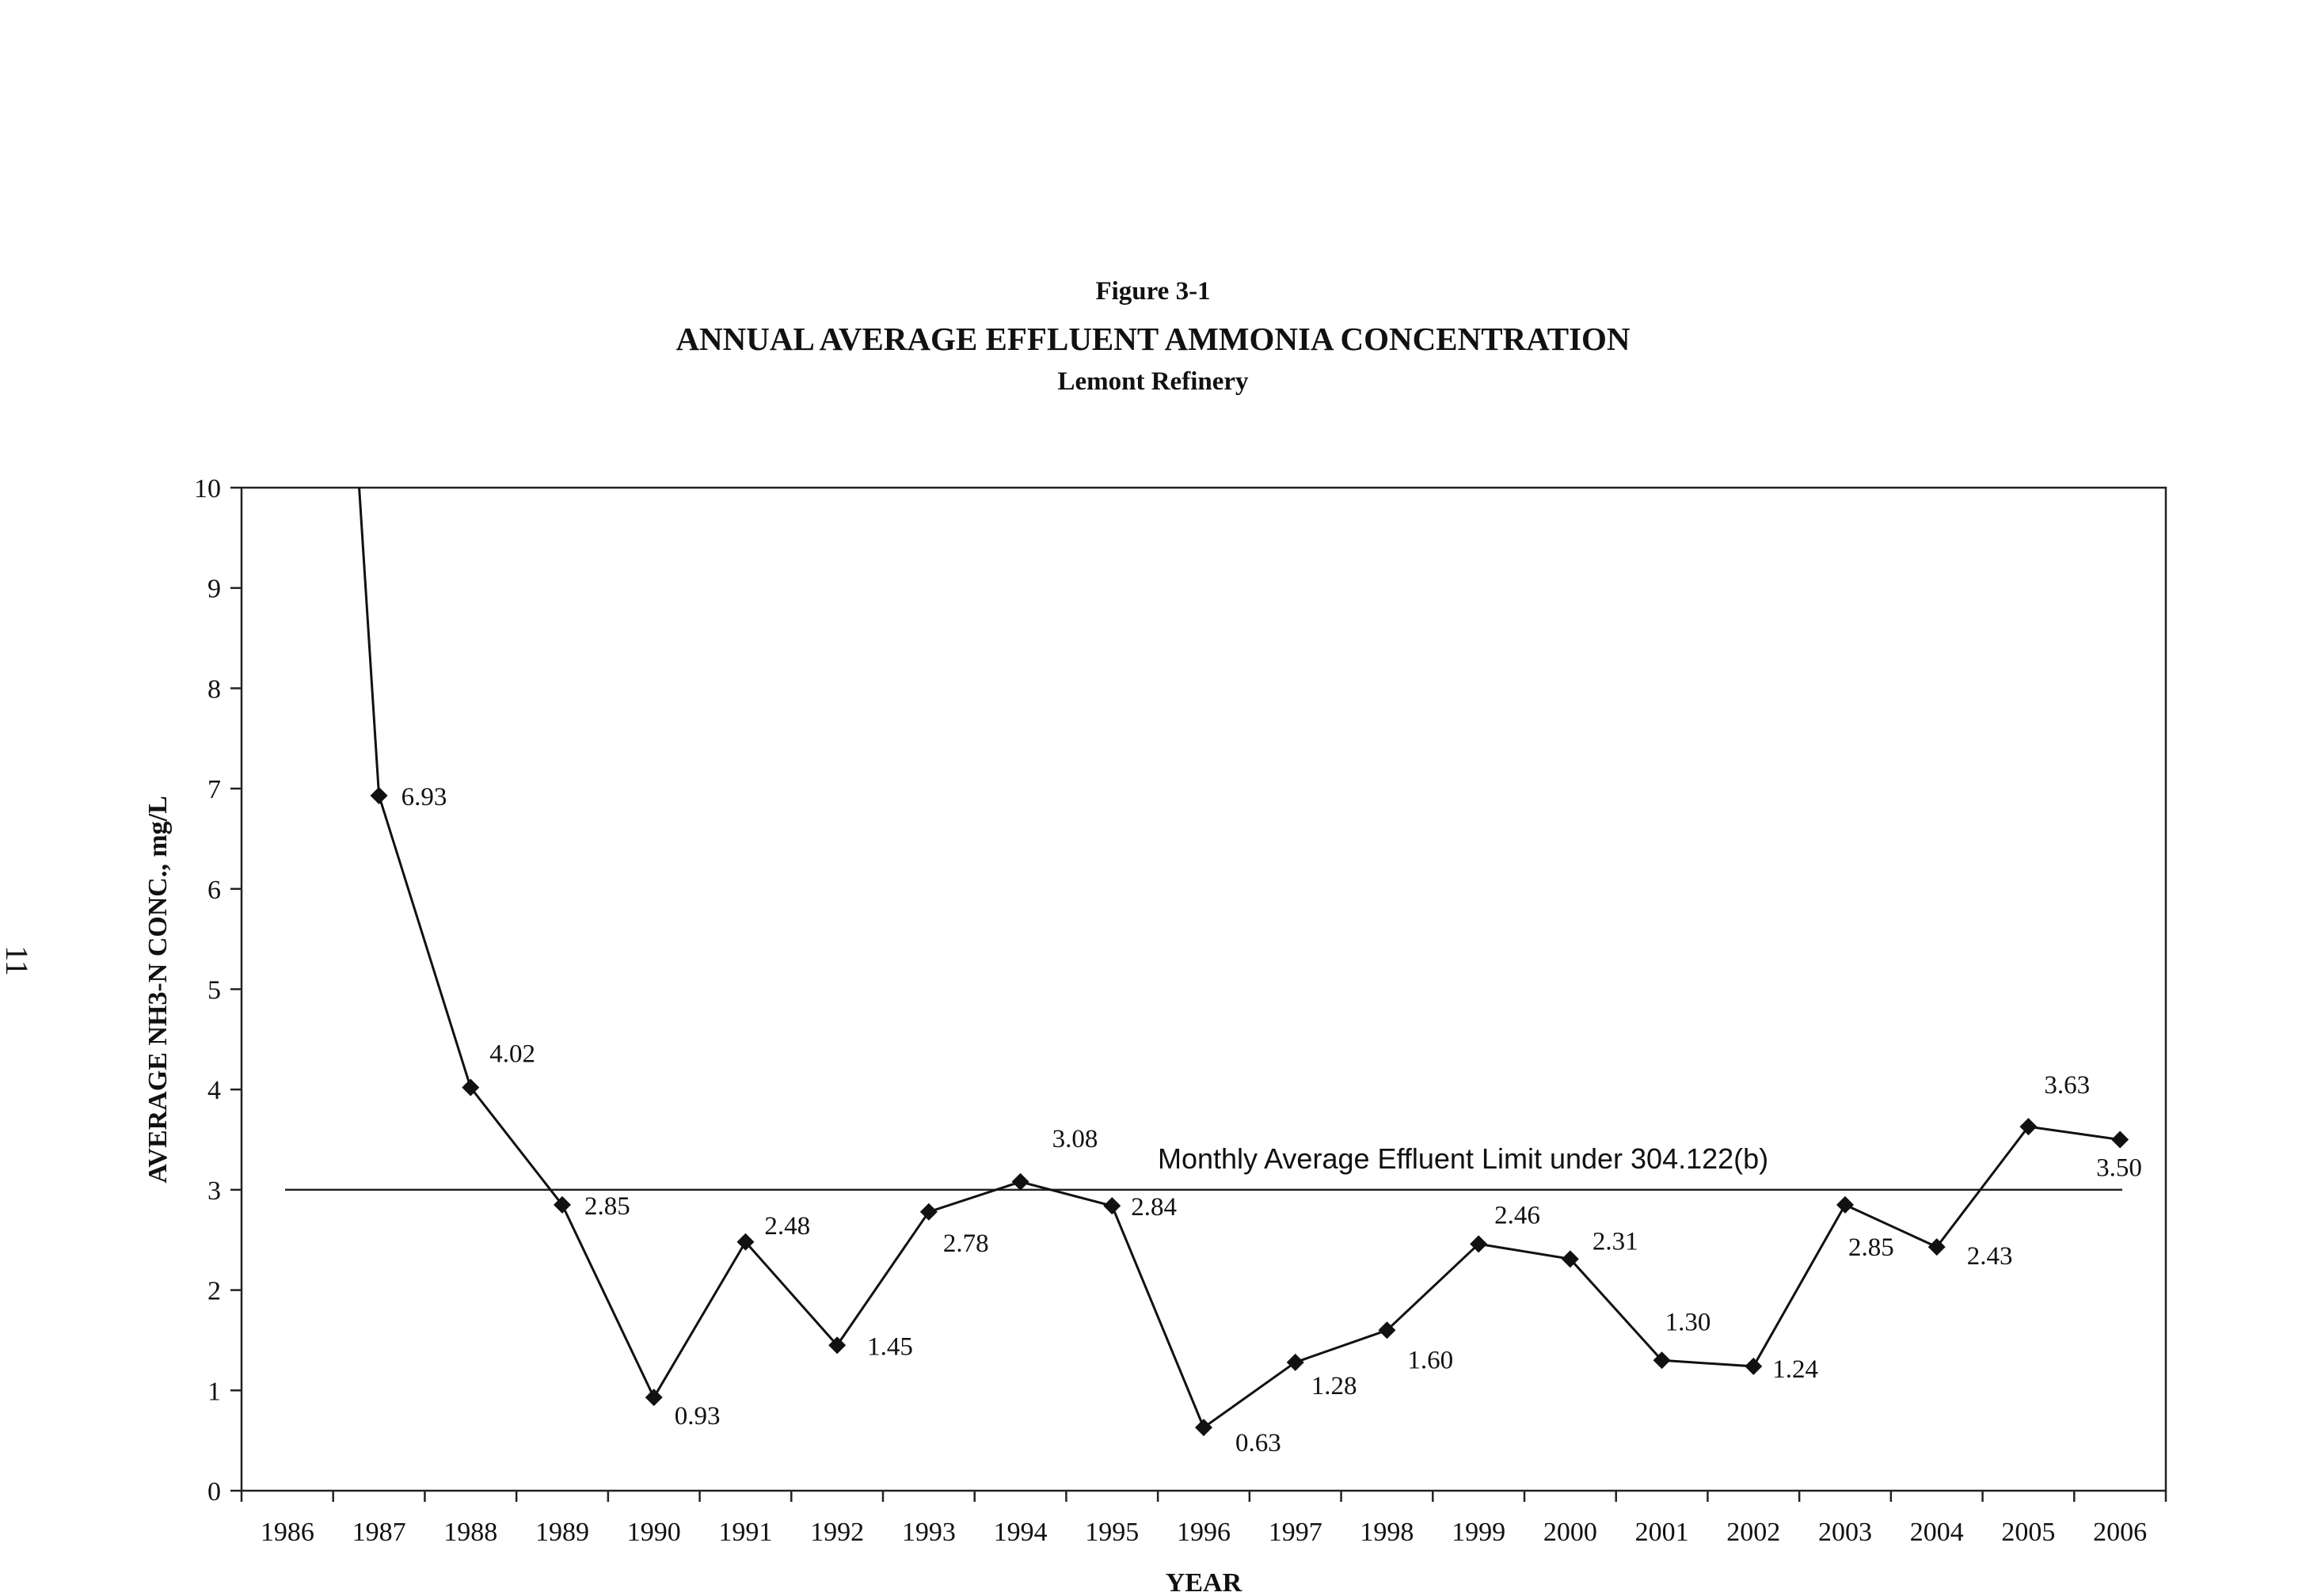 Image resolution: width=2306 pixels, height=1596 pixels. What do you see at coordinates (1570, 1532) in the screenshot?
I see `x-tick-label: 2000` at bounding box center [1570, 1532].